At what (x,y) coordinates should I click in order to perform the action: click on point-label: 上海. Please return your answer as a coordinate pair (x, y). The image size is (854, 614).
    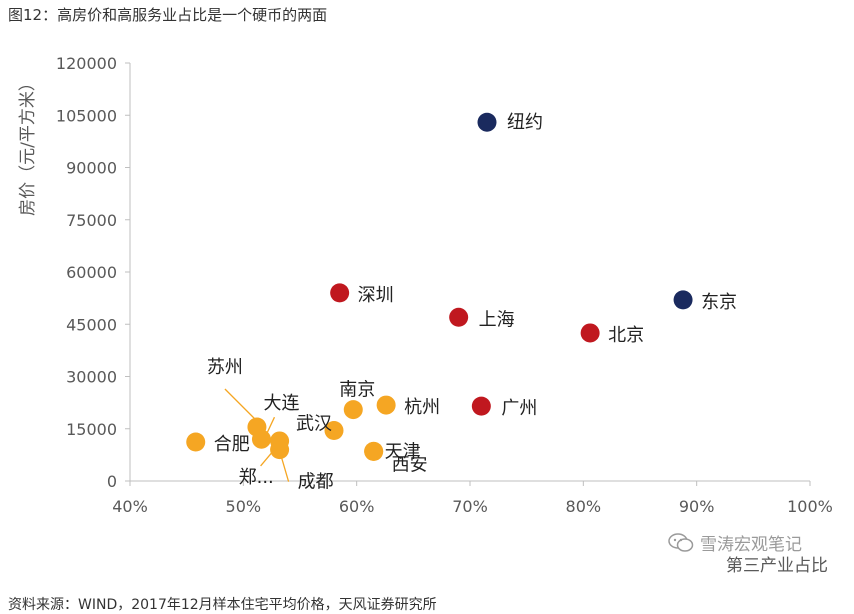
    Looking at the image, I should click on (497, 319).